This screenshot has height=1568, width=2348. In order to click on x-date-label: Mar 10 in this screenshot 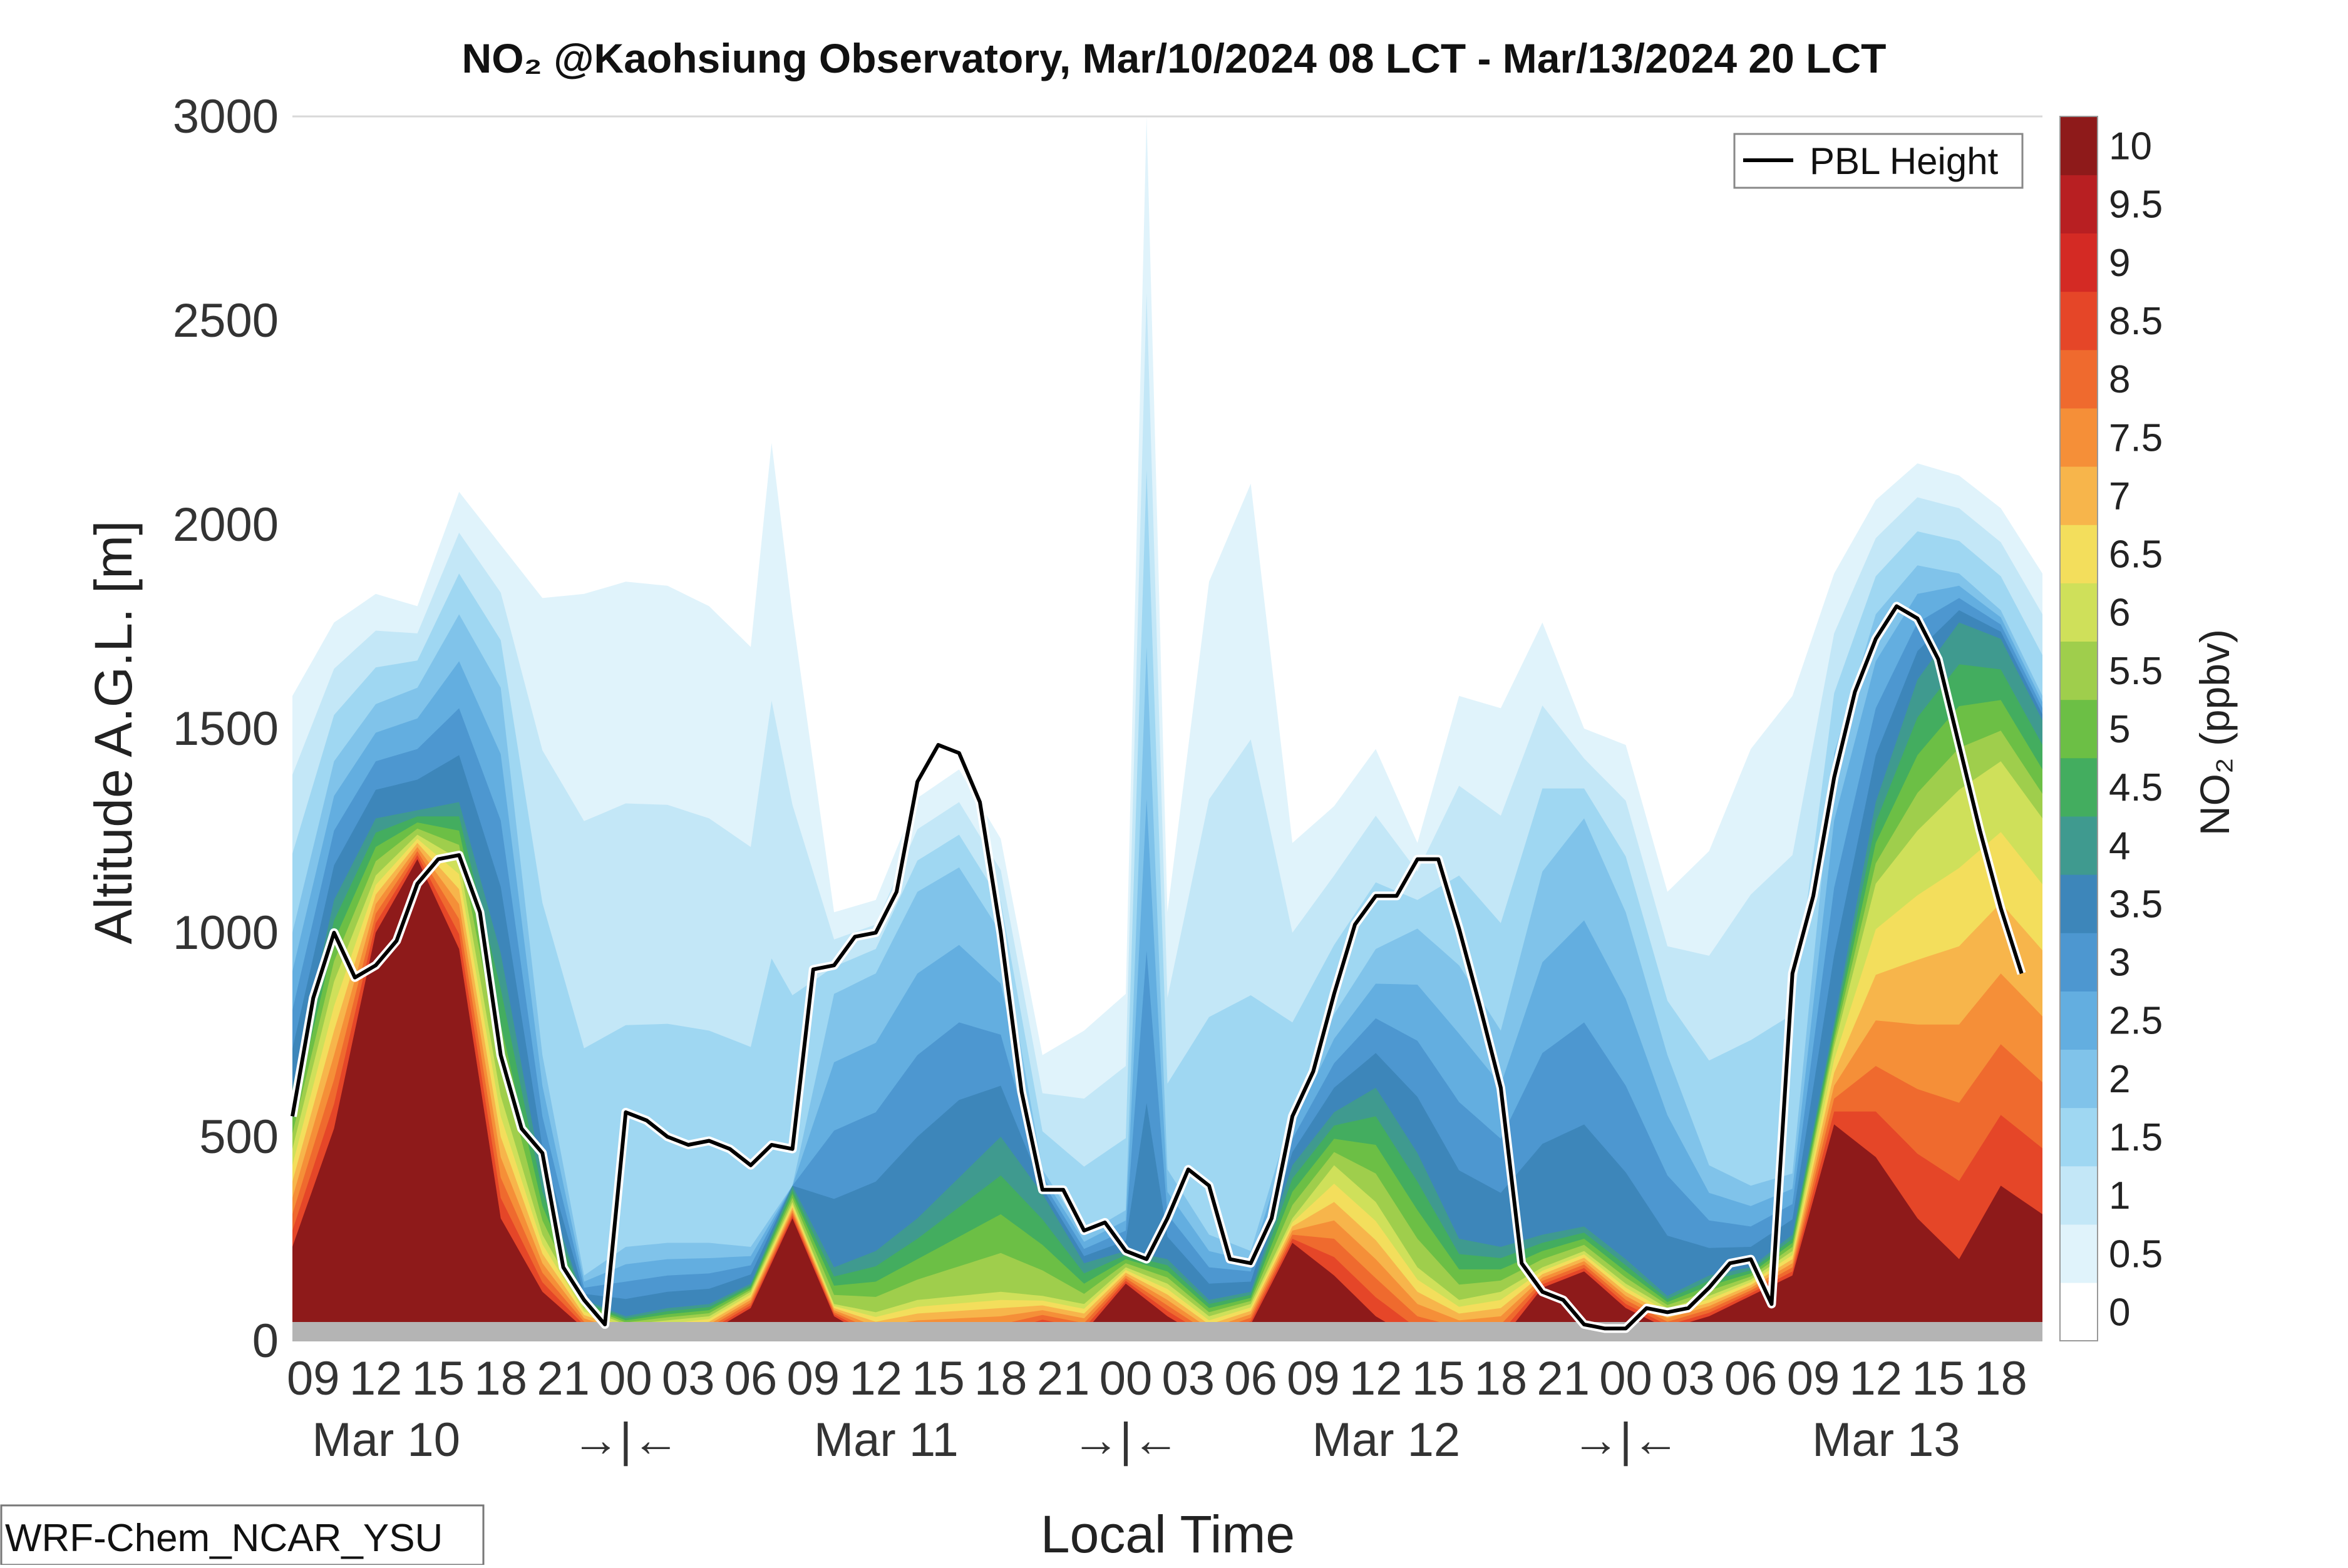, I will do `click(386, 1440)`.